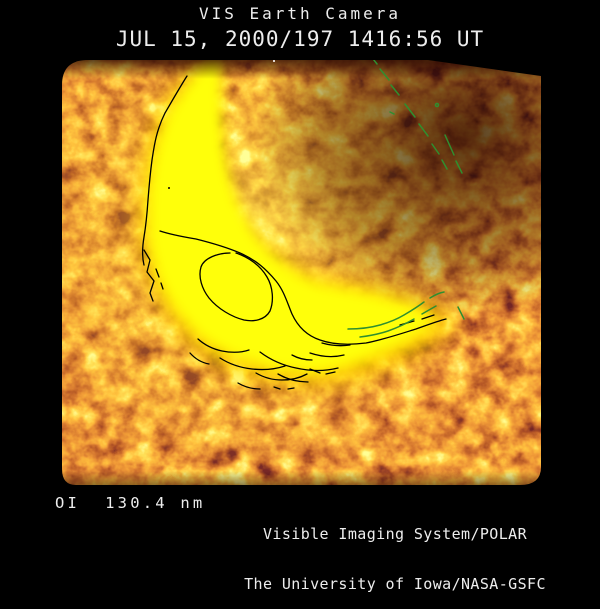  I want to click on credit-label: The University of Iowa/NASA-GSFC, so click(395, 583).